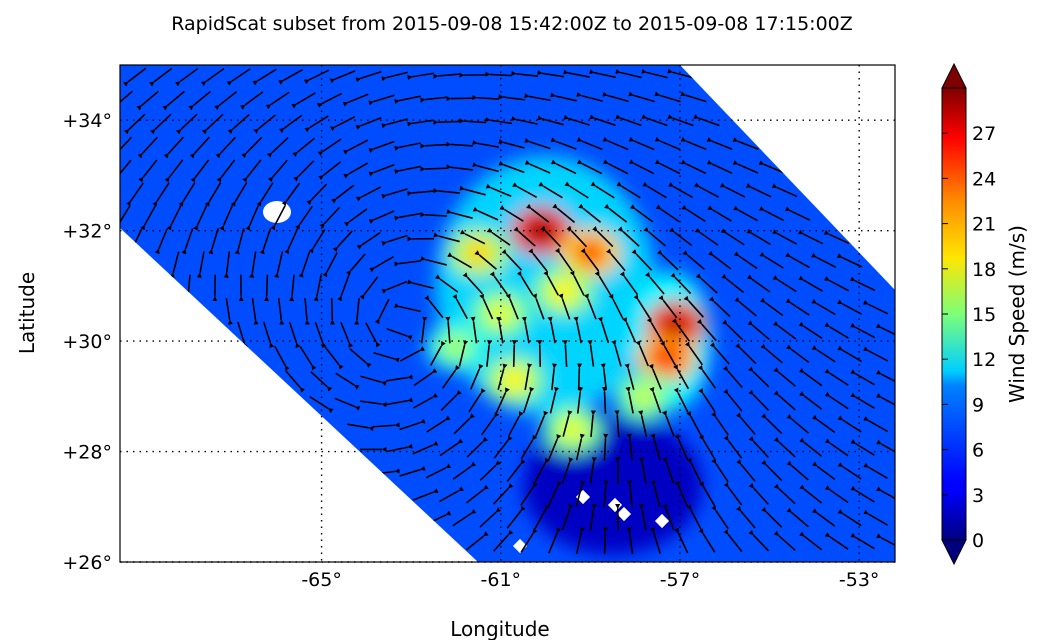 Image resolution: width=1041 pixels, height=640 pixels. Describe the element at coordinates (563, 291) in the screenshot. I see `wind-maximum` at that location.